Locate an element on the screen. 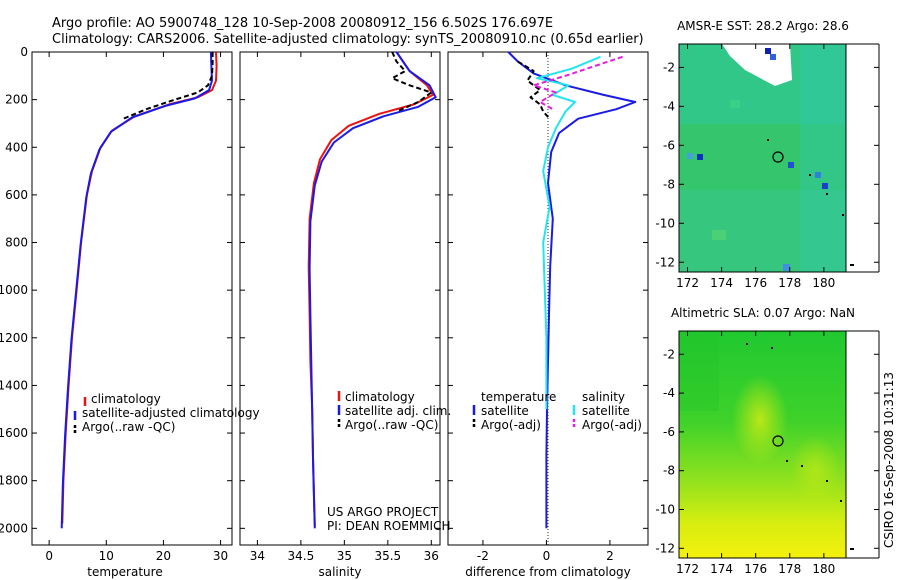  y-tick-label-0-5: 1000 is located at coordinates (14, 290).